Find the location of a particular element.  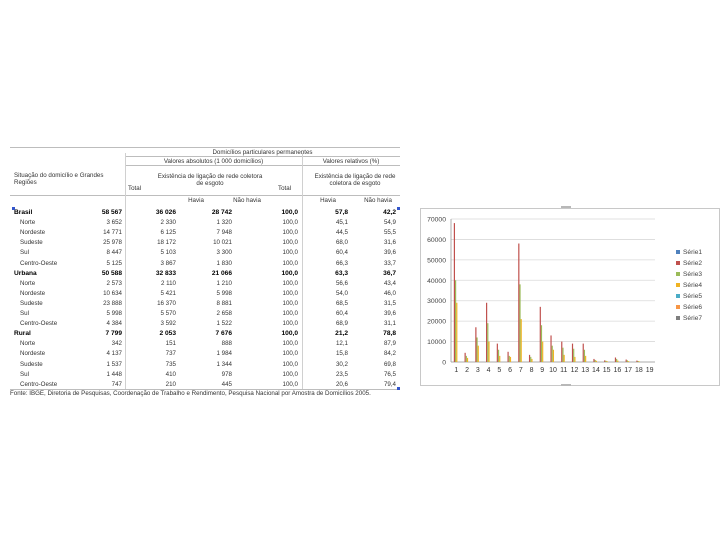

table-cell: 58 567 is located at coordinates (111, 212).